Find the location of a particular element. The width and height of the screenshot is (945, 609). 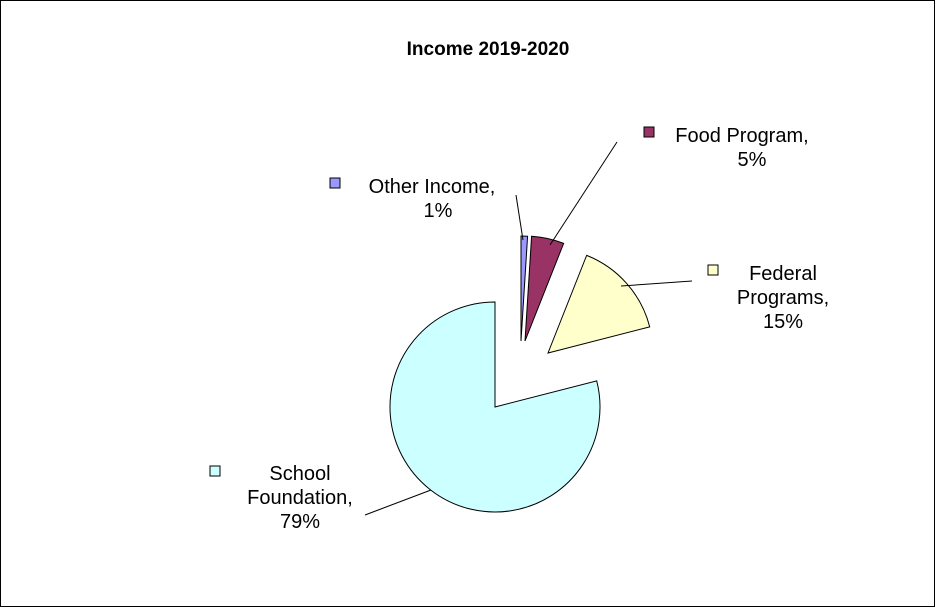

chart-title: Income 2019-2020 is located at coordinates (488, 49).